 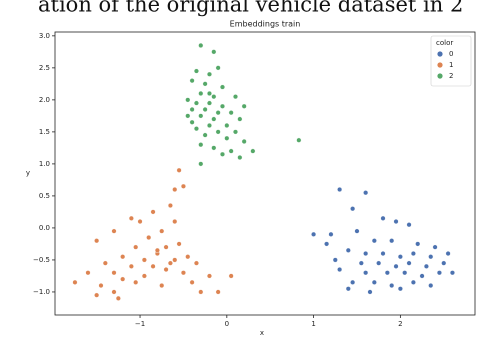 I want to click on y-tick-label: 1.0, so click(x=44, y=164).